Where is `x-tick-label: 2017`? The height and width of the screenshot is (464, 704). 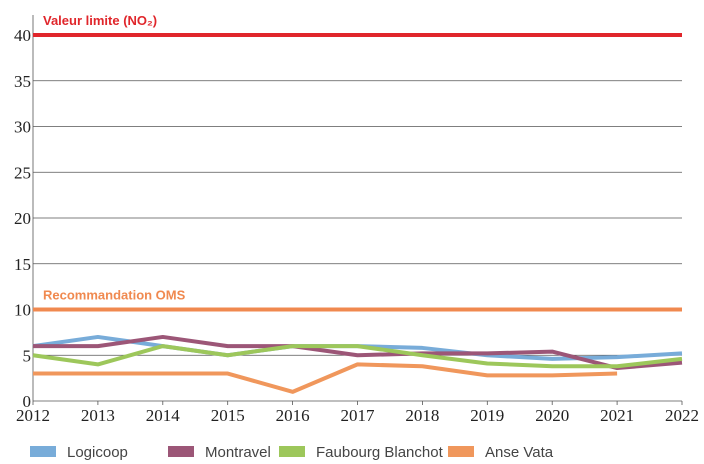
x-tick-label: 2017 is located at coordinates (358, 415).